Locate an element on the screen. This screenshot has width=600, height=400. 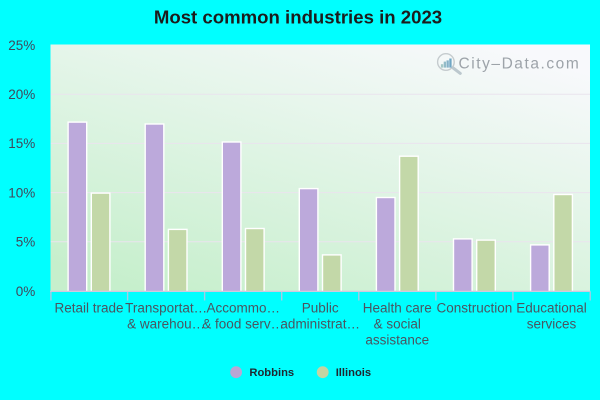
svg-text: assistance is located at coordinates (397, 339).